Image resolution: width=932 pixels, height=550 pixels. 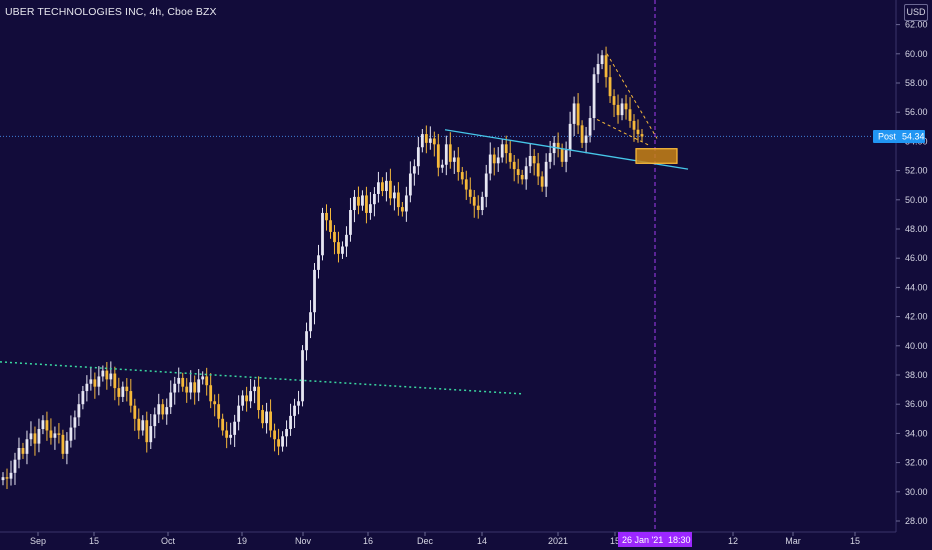 What do you see at coordinates (38, 541) in the screenshot?
I see `x-tick-label: Sep` at bounding box center [38, 541].